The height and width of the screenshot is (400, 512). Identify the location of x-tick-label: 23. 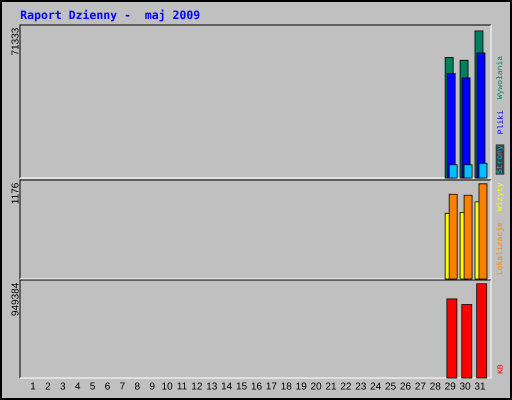
(361, 386).